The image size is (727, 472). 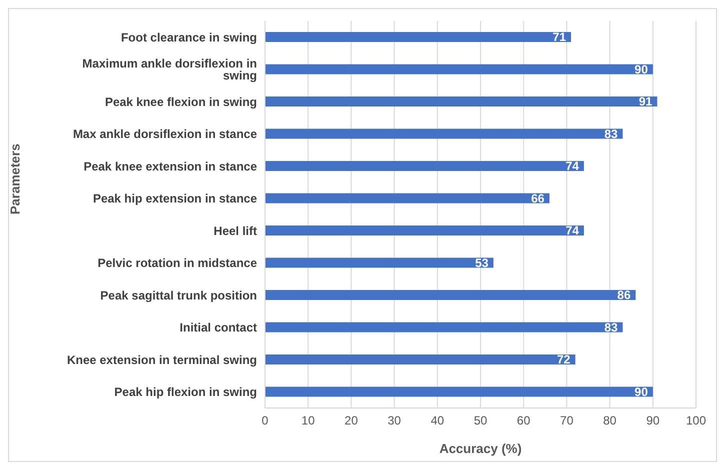 I want to click on y-tick-label: Maximum ankle dorsiflexion in swing, so click(x=169, y=69).